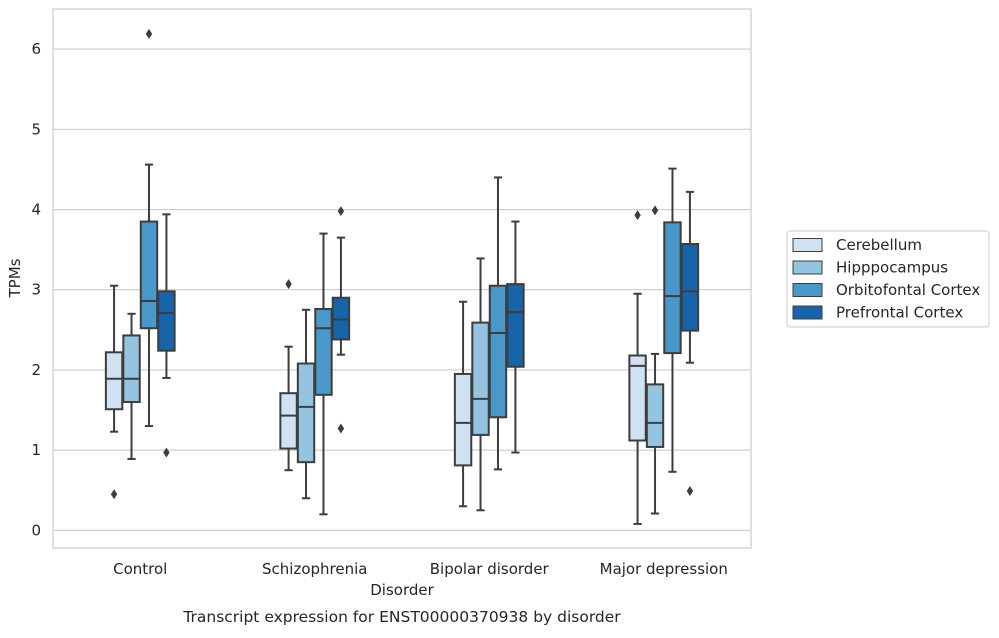 Image resolution: width=999 pixels, height=638 pixels. What do you see at coordinates (15, 278) in the screenshot?
I see `y-axis-label: TPMs` at bounding box center [15, 278].